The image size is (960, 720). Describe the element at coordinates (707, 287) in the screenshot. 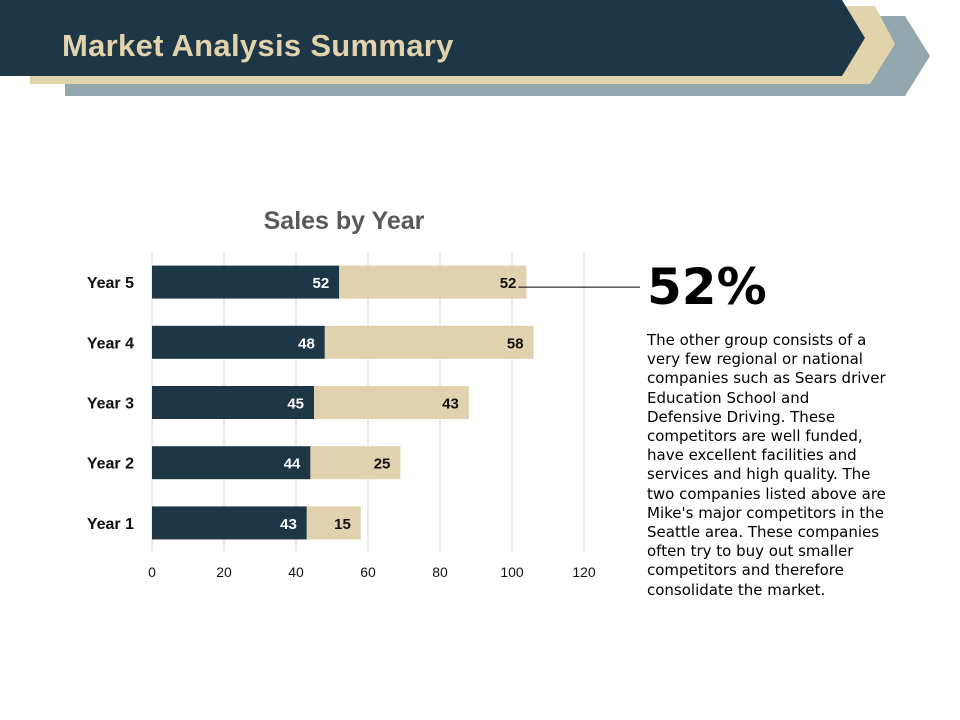

I see `callout-percentage: 52%` at that location.